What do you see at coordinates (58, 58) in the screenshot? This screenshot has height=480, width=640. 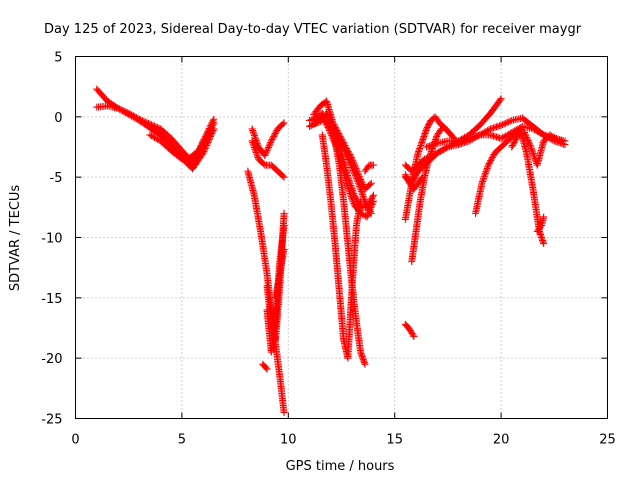 I see `y-tick-label: 5` at bounding box center [58, 58].